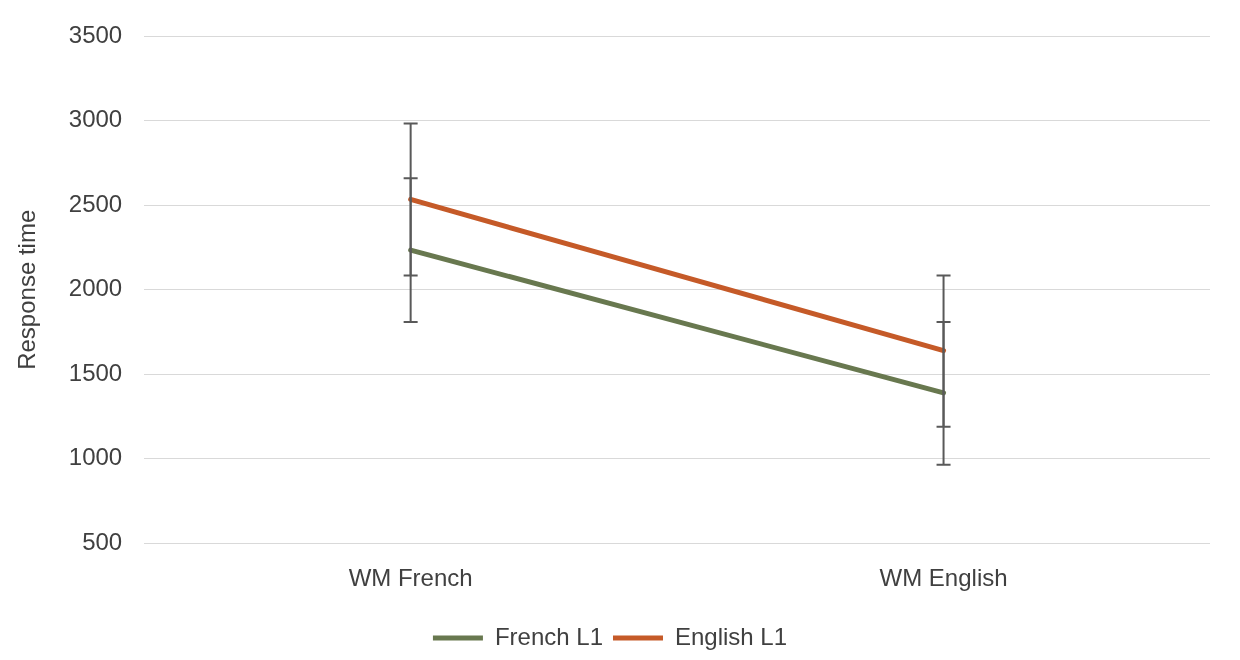  I want to click on y-axis-title: Response time, so click(27, 289).